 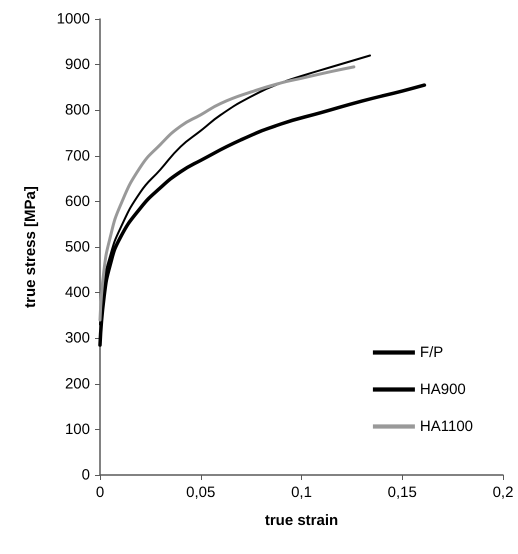 What do you see at coordinates (77, 293) in the screenshot?
I see `y-tick-label: 400` at bounding box center [77, 293].